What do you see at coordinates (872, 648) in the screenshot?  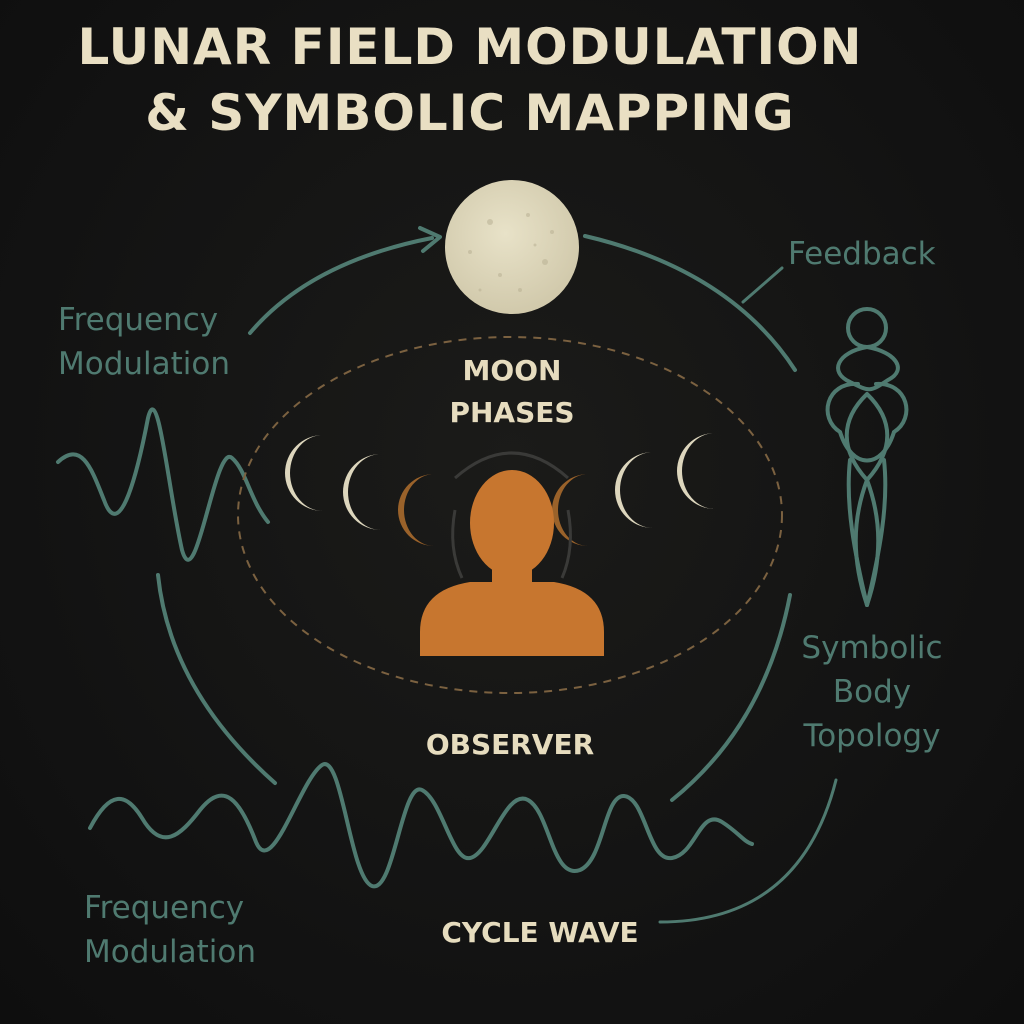 I see `label-line: Symbolic` at bounding box center [872, 648].